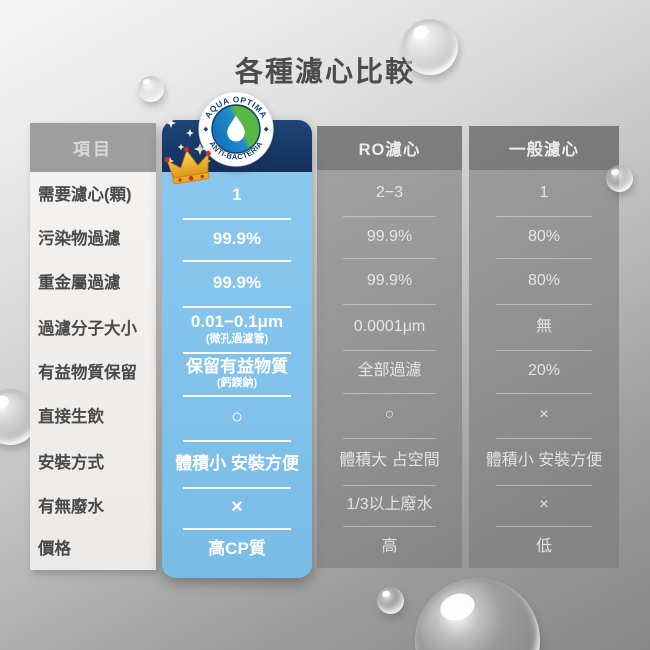 The height and width of the screenshot is (650, 650). I want to click on cell: 體積大 占空間, so click(389, 461).